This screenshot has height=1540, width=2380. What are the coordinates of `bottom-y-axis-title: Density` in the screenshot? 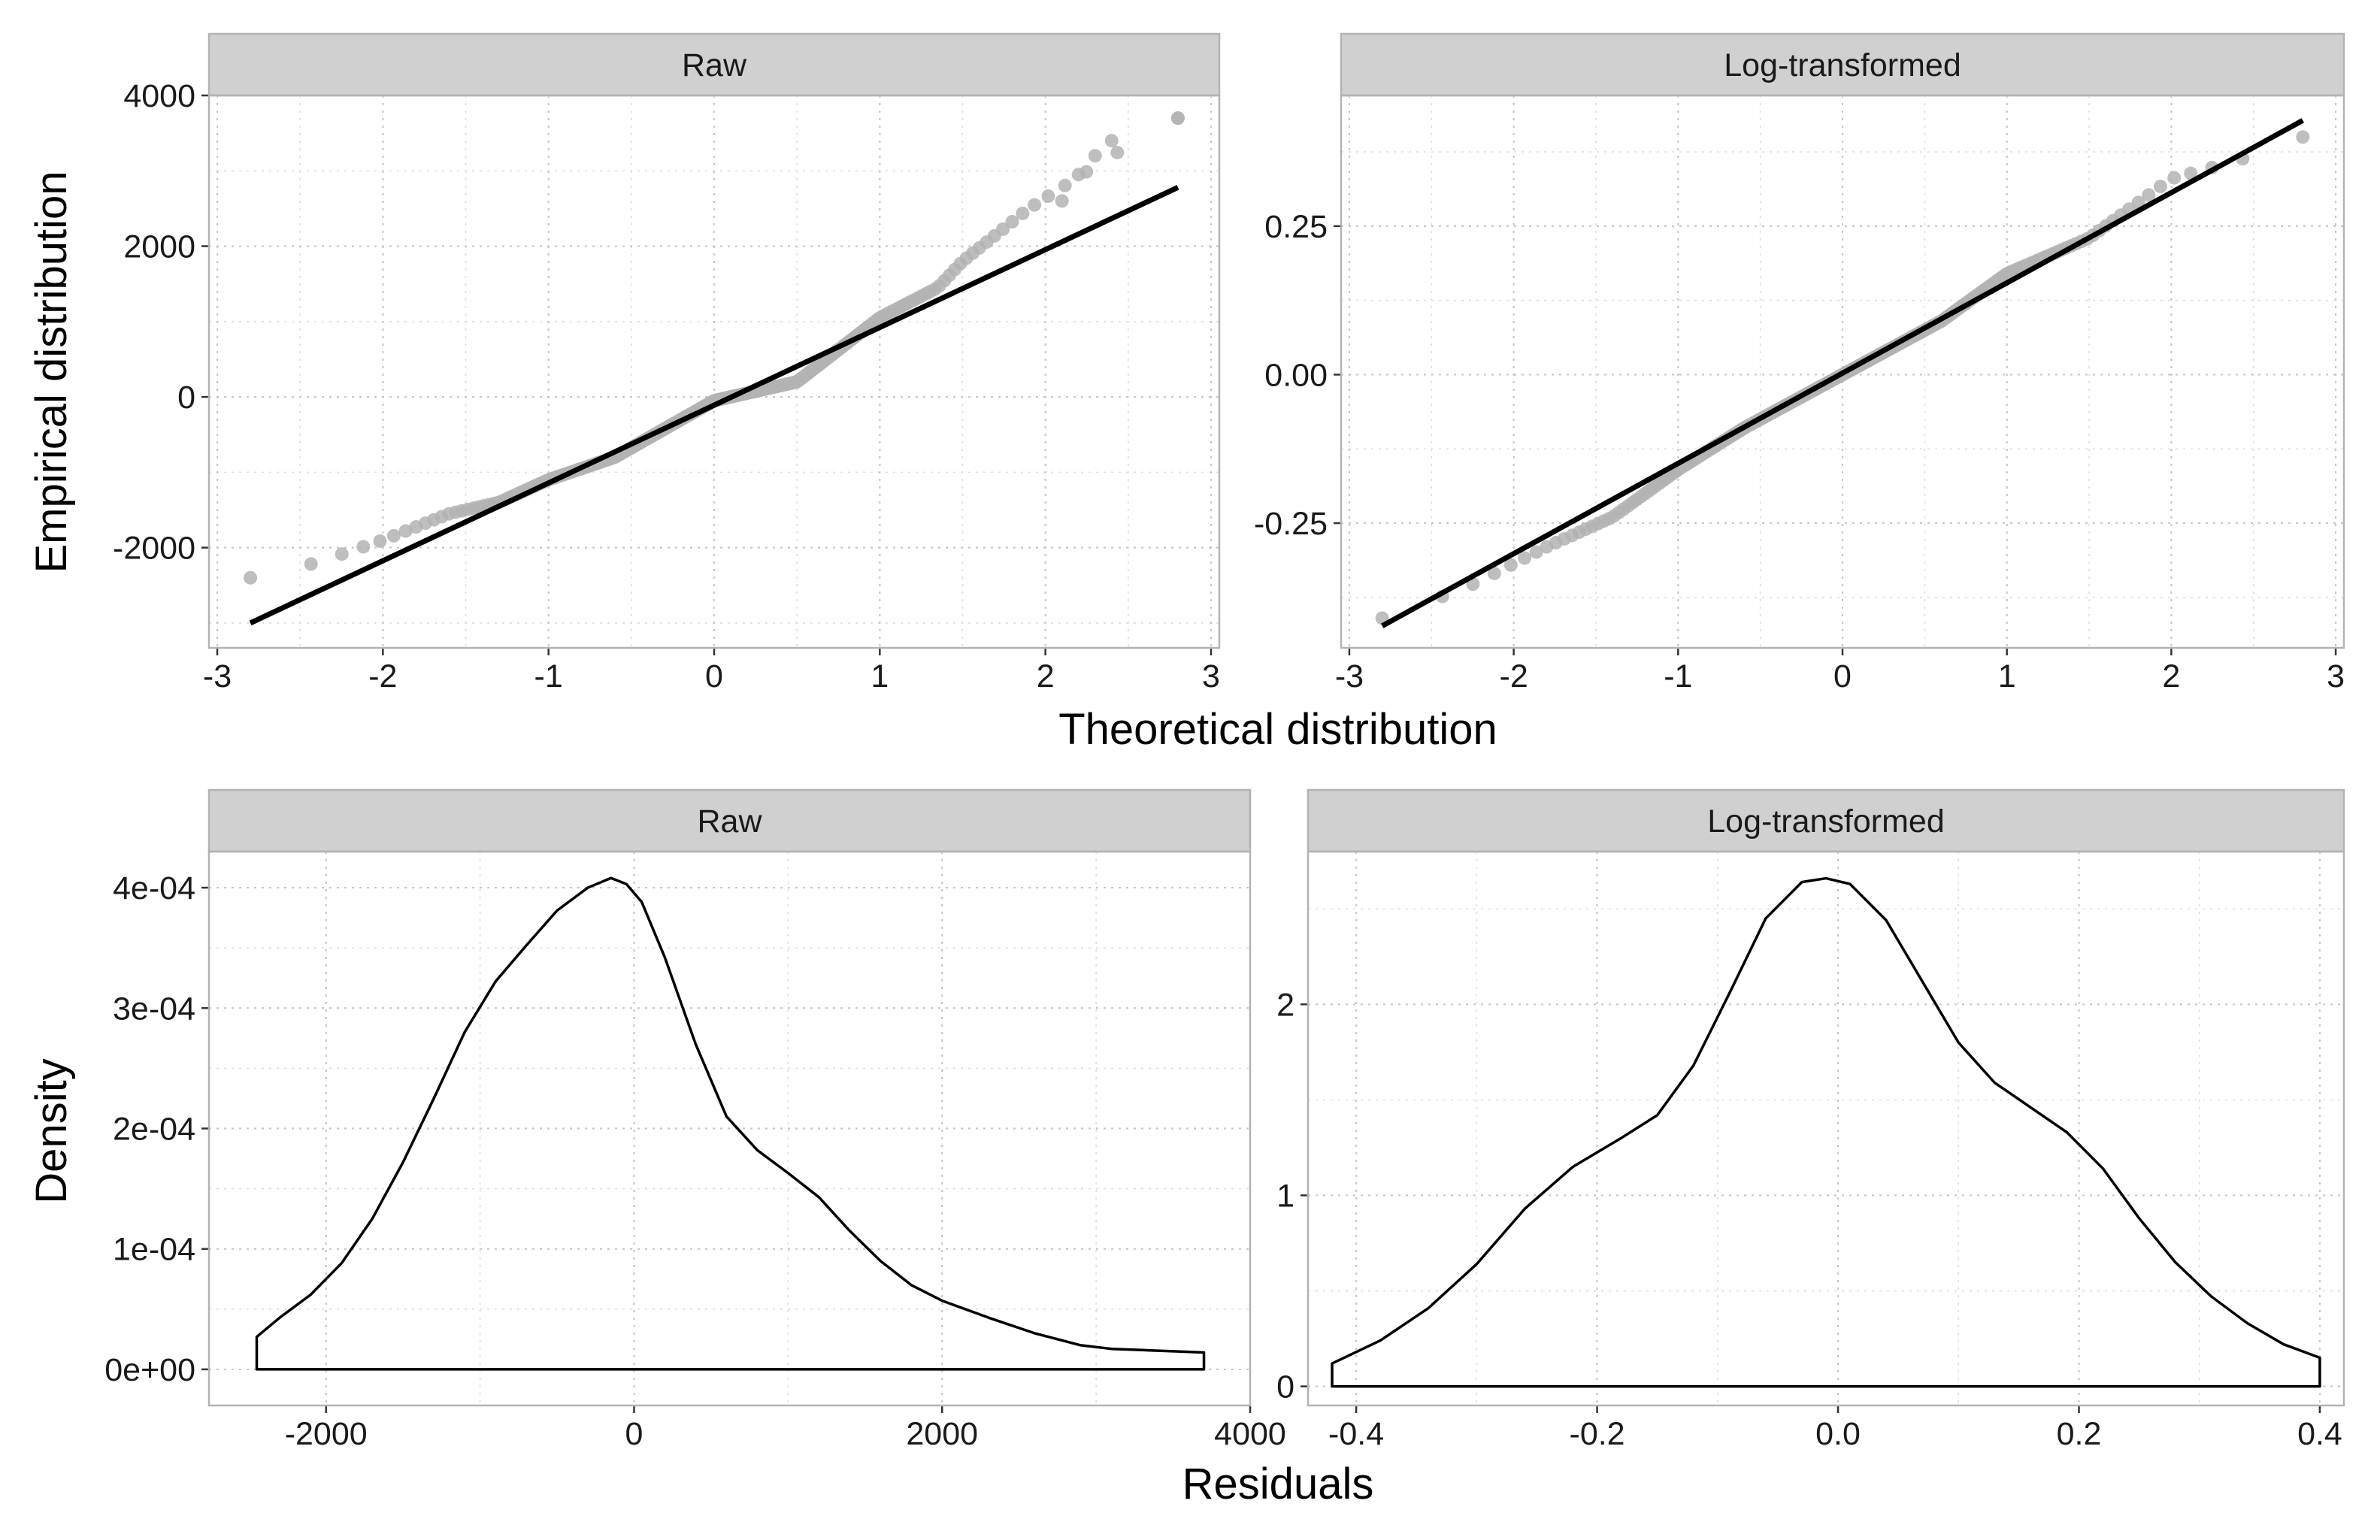 It's located at (51, 1130).